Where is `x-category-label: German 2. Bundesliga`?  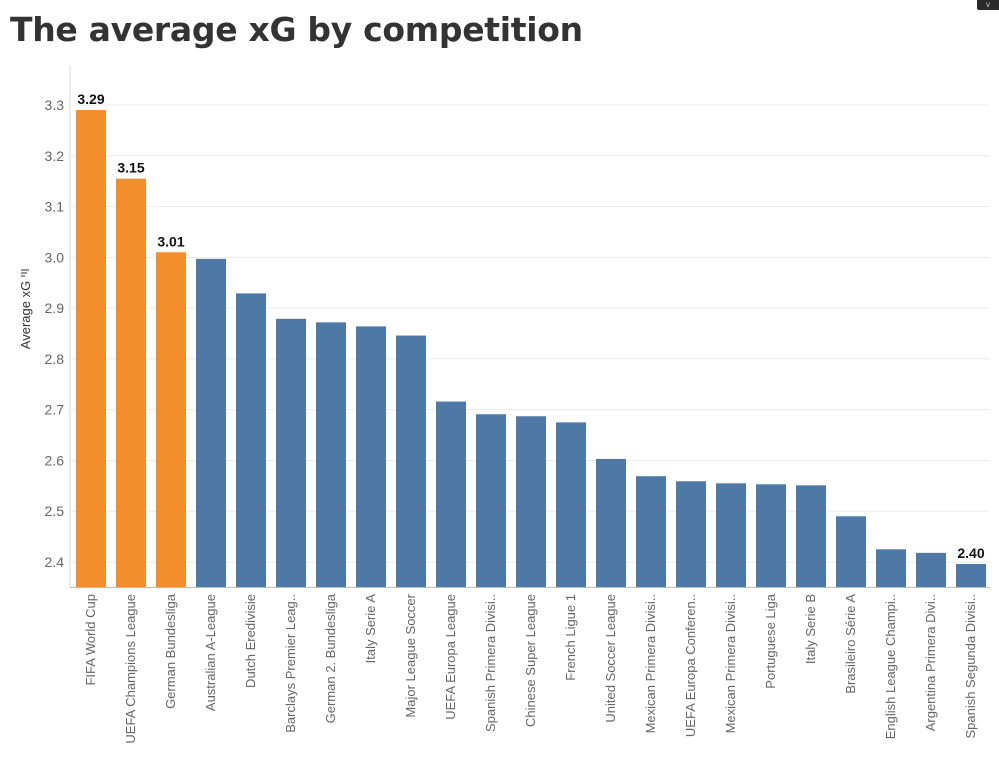 x-category-label: German 2. Bundesliga is located at coordinates (330, 658).